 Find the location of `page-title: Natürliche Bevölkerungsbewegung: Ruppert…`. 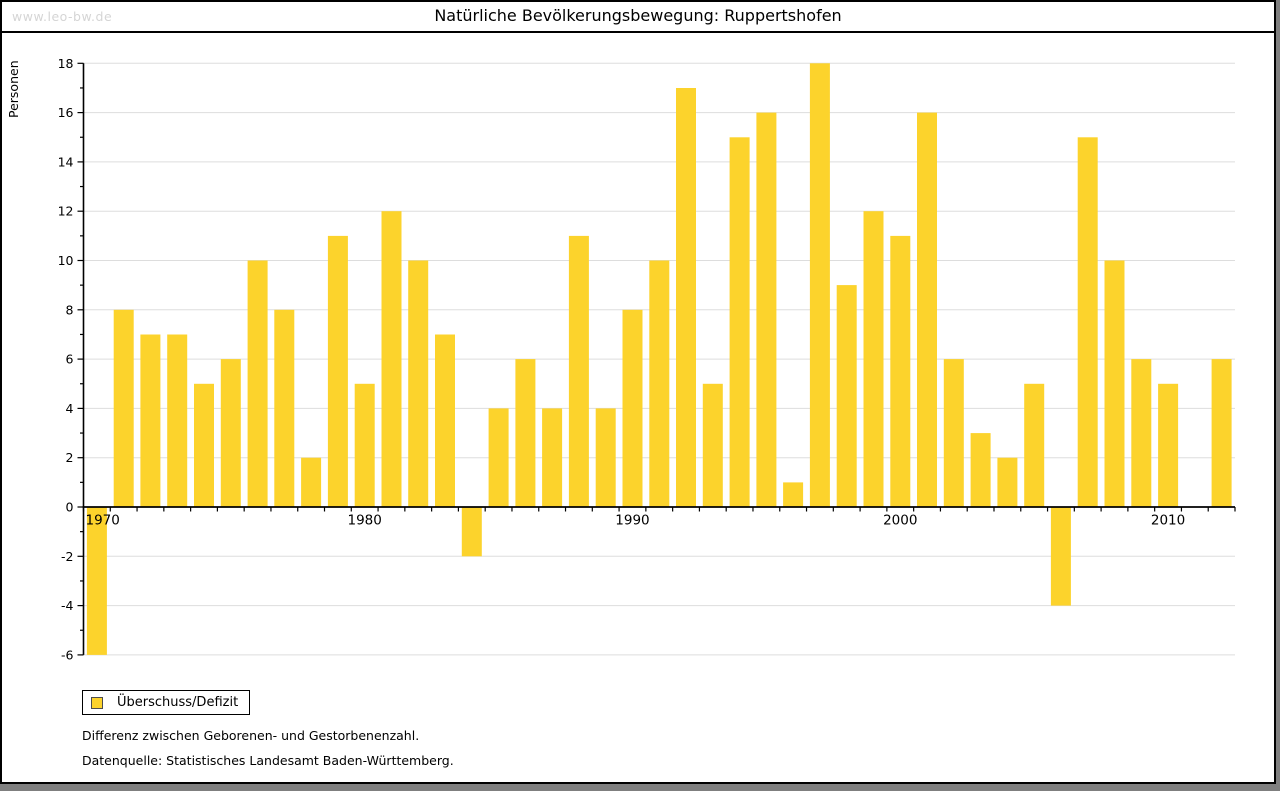

page-title: Natürliche Bevölkerungsbewegung: Ruppert… is located at coordinates (638, 15).